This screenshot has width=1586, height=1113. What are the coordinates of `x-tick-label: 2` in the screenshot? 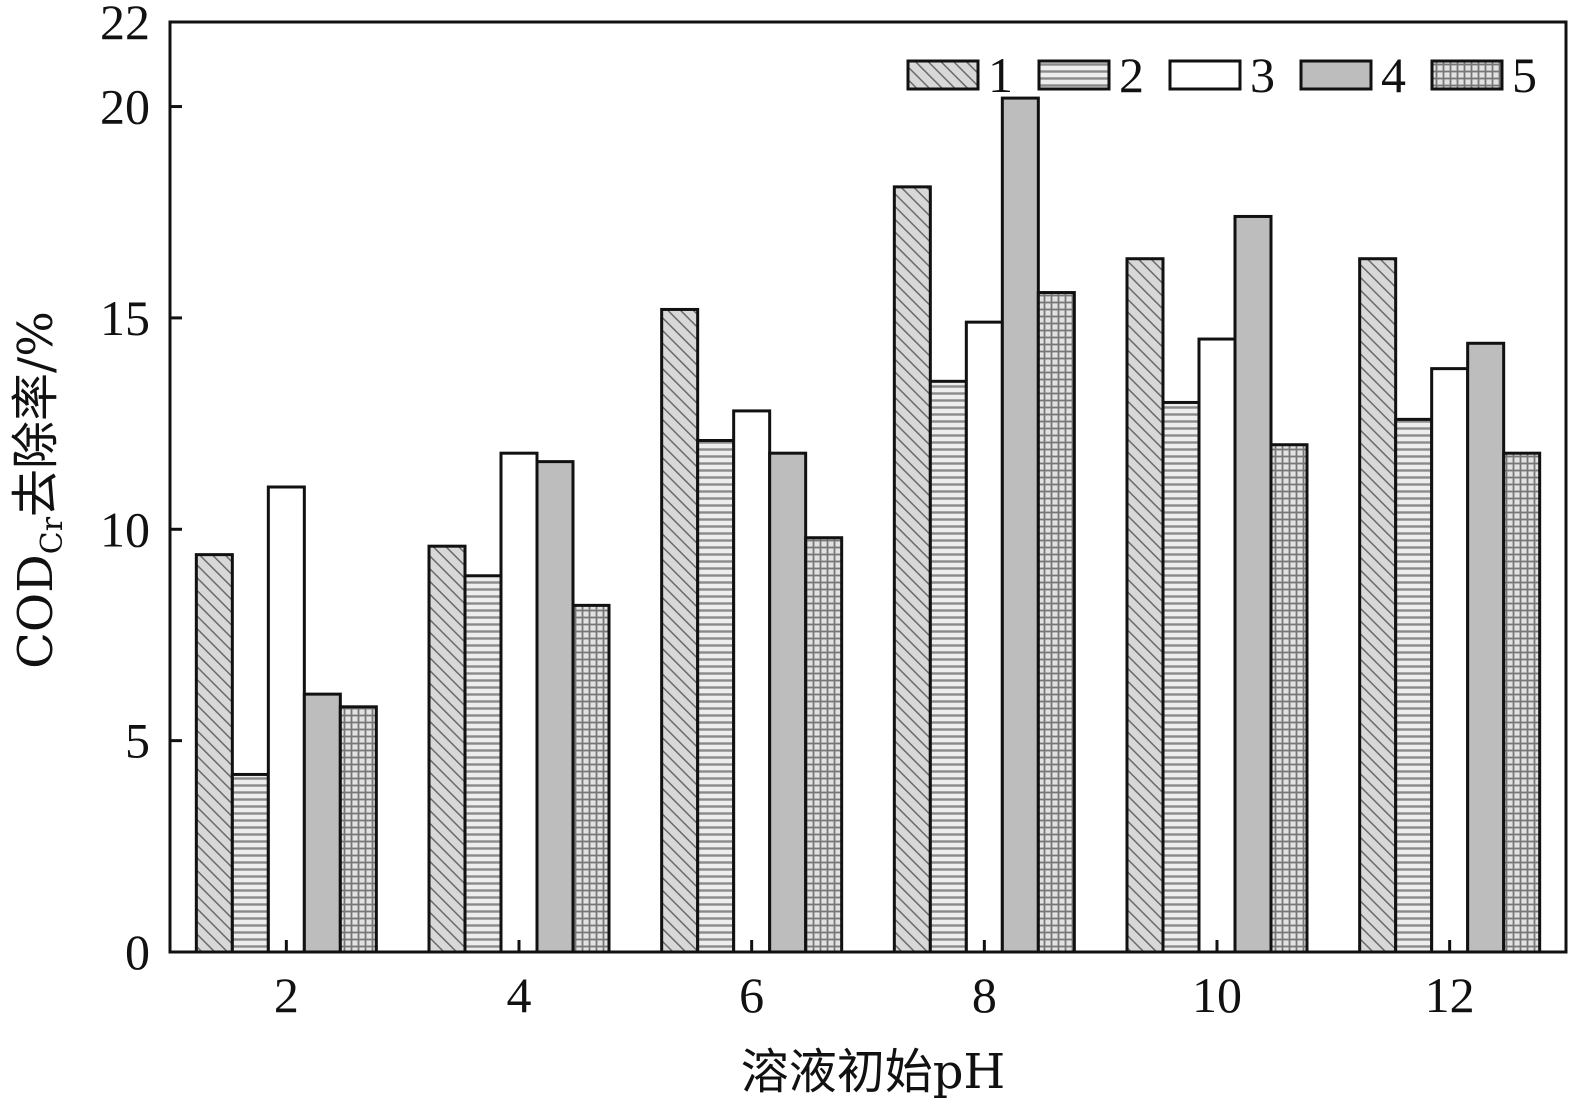 It's located at (286, 995).